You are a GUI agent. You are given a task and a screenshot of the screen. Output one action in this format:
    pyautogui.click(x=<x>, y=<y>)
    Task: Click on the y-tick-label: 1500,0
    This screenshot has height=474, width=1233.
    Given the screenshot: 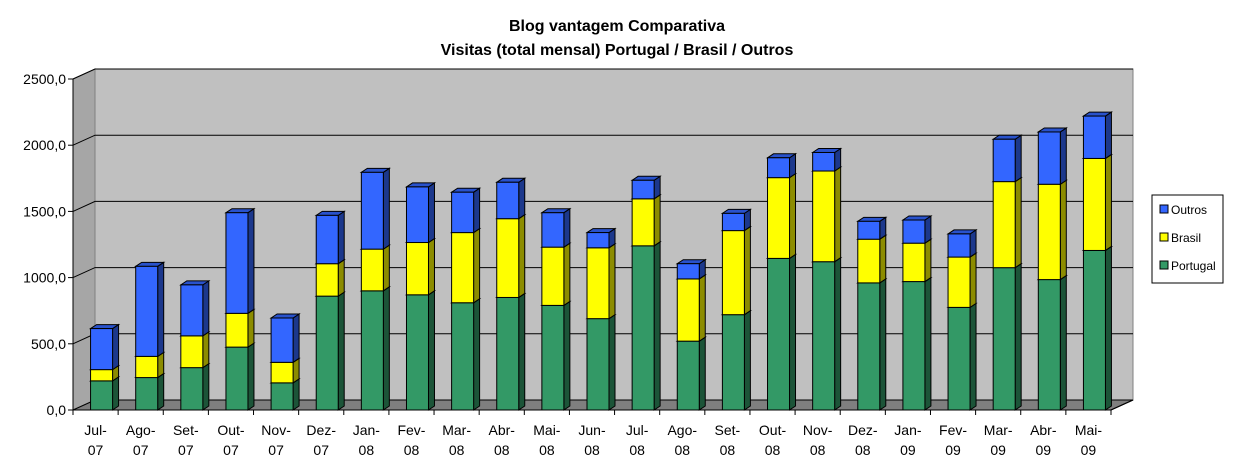 What is the action you would take?
    pyautogui.click(x=44, y=211)
    